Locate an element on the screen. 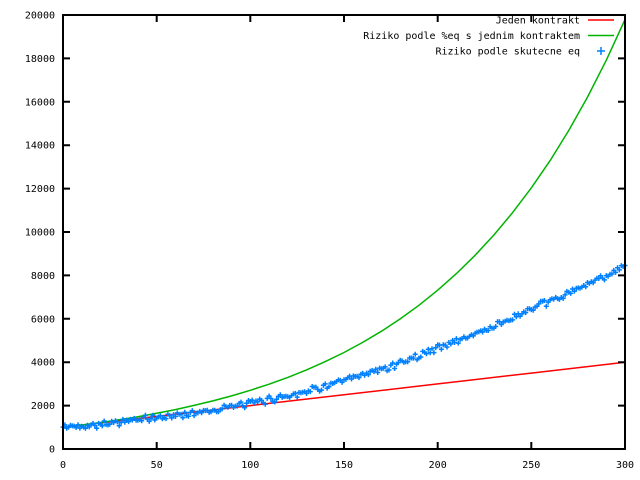  y-tick-label: 8000 is located at coordinates (43, 276).